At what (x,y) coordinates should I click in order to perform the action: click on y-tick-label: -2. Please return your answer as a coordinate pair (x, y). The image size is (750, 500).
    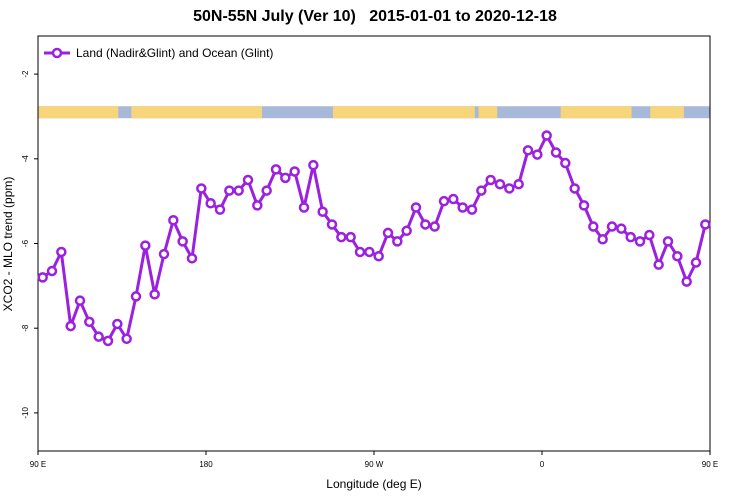
    Looking at the image, I should click on (25, 74).